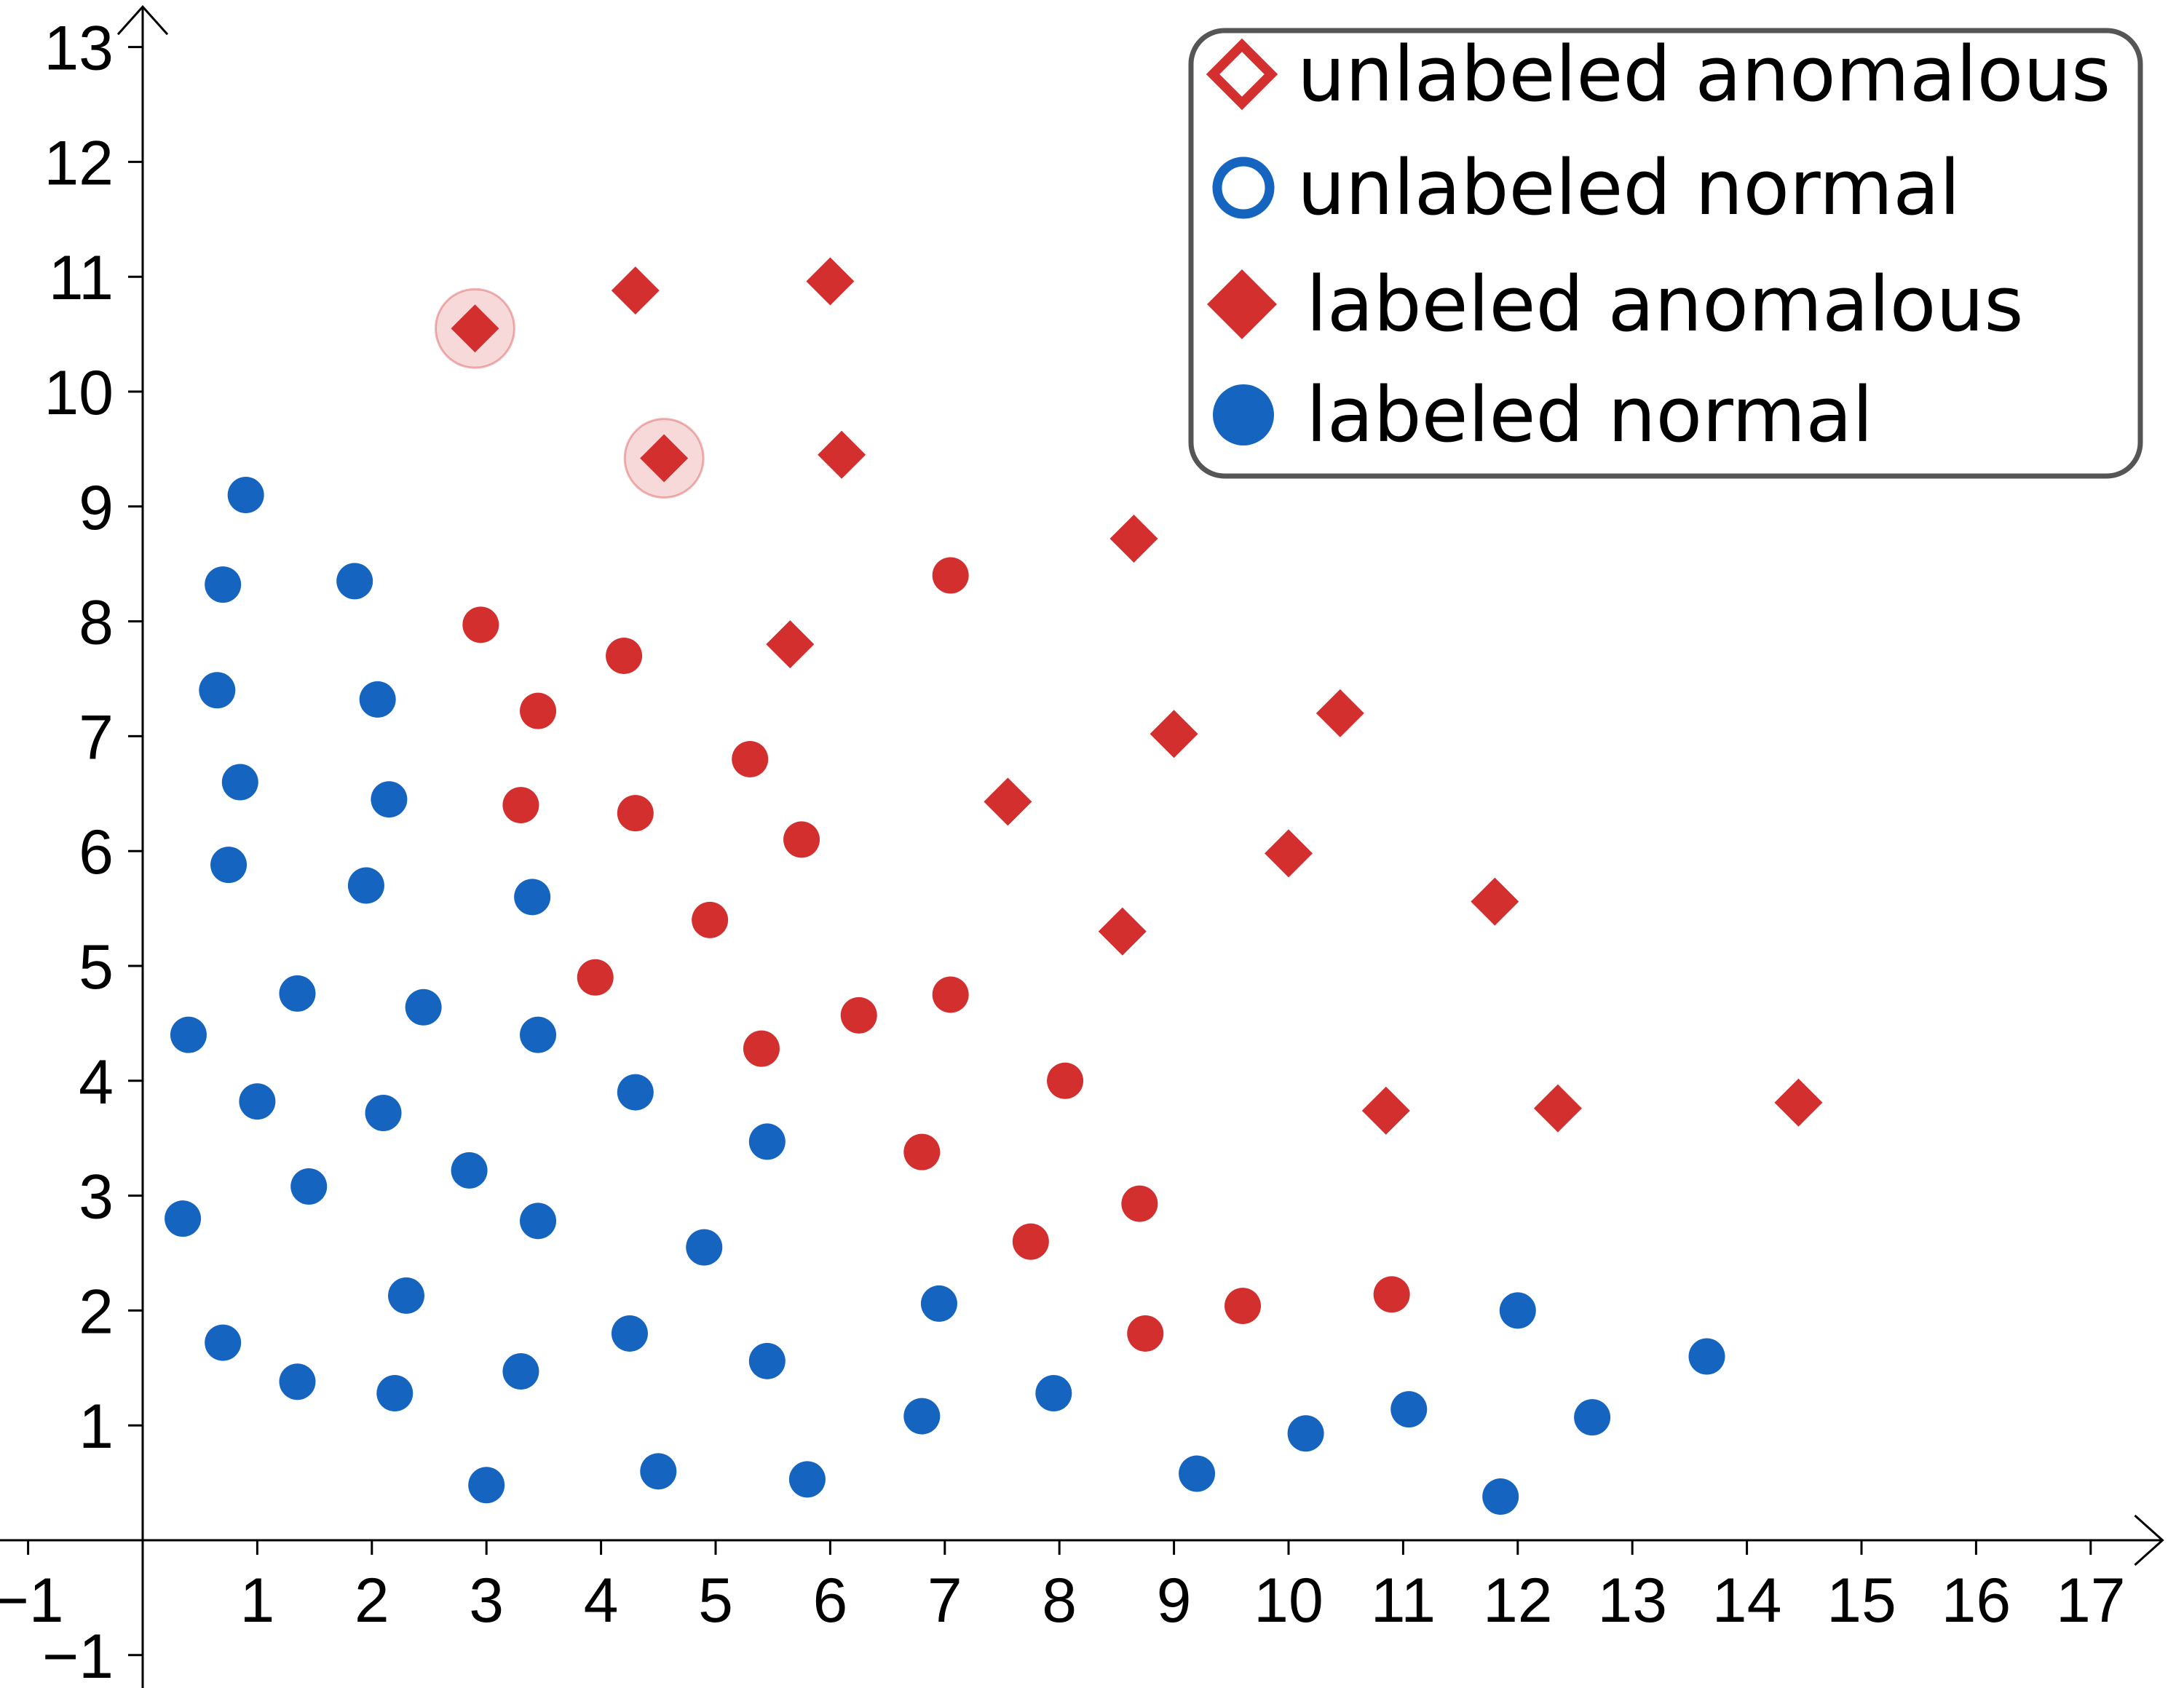  Describe the element at coordinates (96, 623) in the screenshot. I see `y-tick-label: 8` at that location.